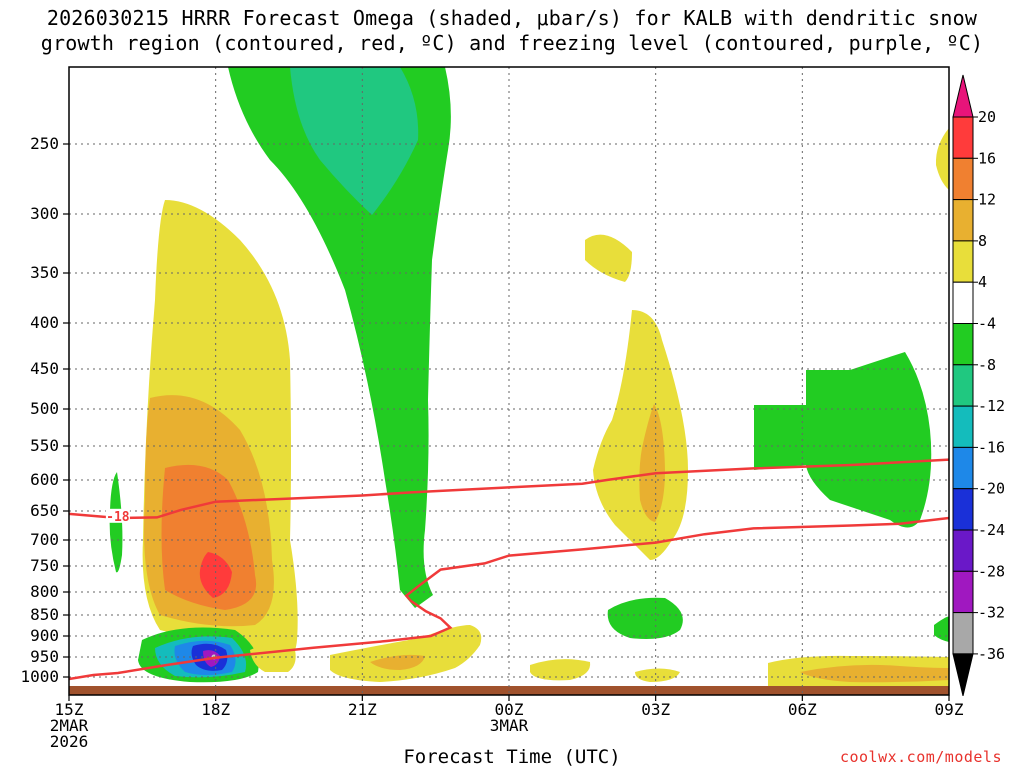 The image size is (1024, 768). Describe the element at coordinates (69, 725) in the screenshot. I see `x-tick-label: 2MAR` at that location.